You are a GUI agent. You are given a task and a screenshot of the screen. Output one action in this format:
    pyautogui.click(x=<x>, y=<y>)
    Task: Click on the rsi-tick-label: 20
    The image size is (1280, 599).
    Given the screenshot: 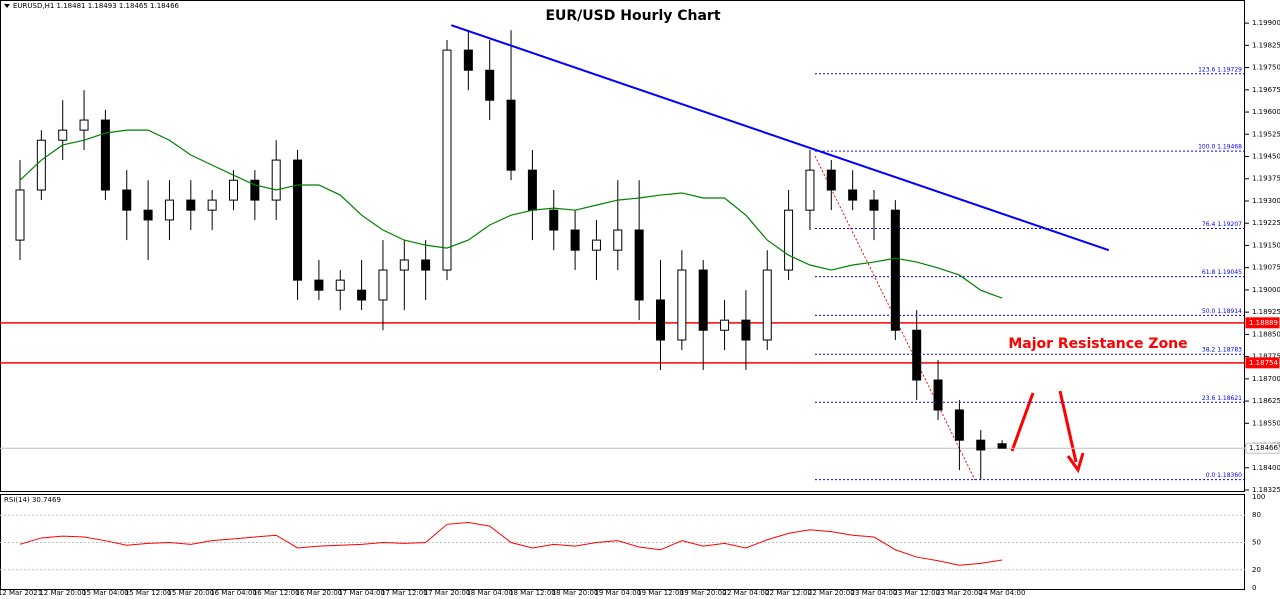 What is the action you would take?
    pyautogui.click(x=1256, y=570)
    